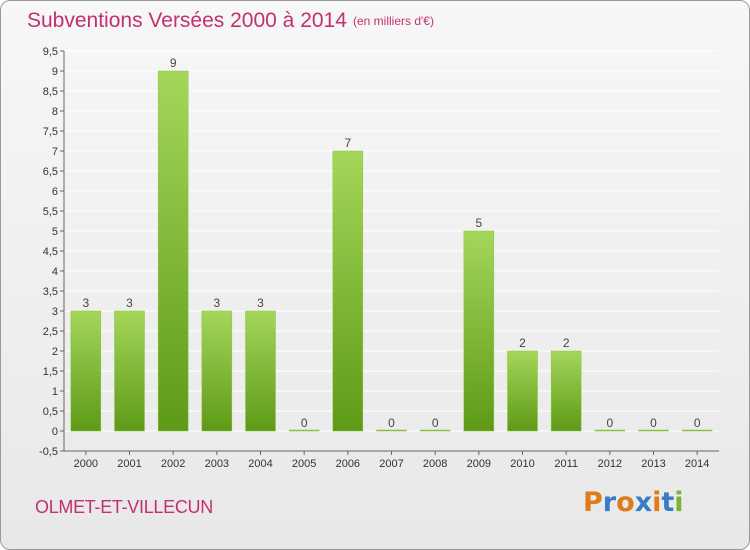 The image size is (750, 550). I want to click on y-tick-label: 7, so click(55, 152).